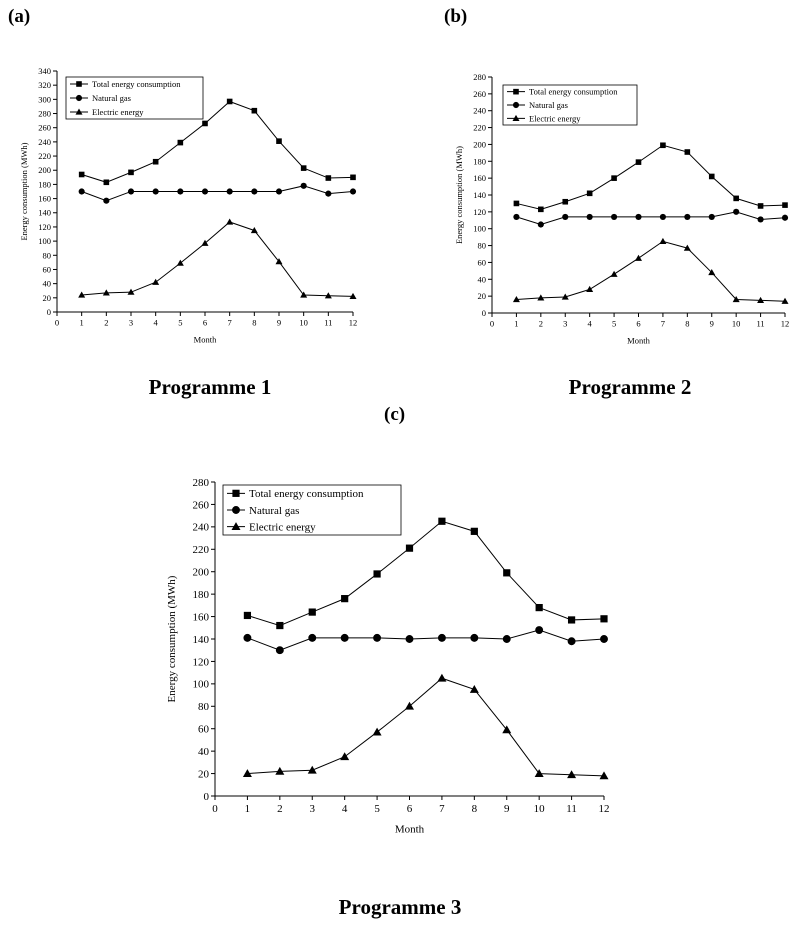 Image resolution: width=790 pixels, height=927 pixels. Describe the element at coordinates (280, 809) in the screenshot. I see `x-tick-label: 2` at that location.